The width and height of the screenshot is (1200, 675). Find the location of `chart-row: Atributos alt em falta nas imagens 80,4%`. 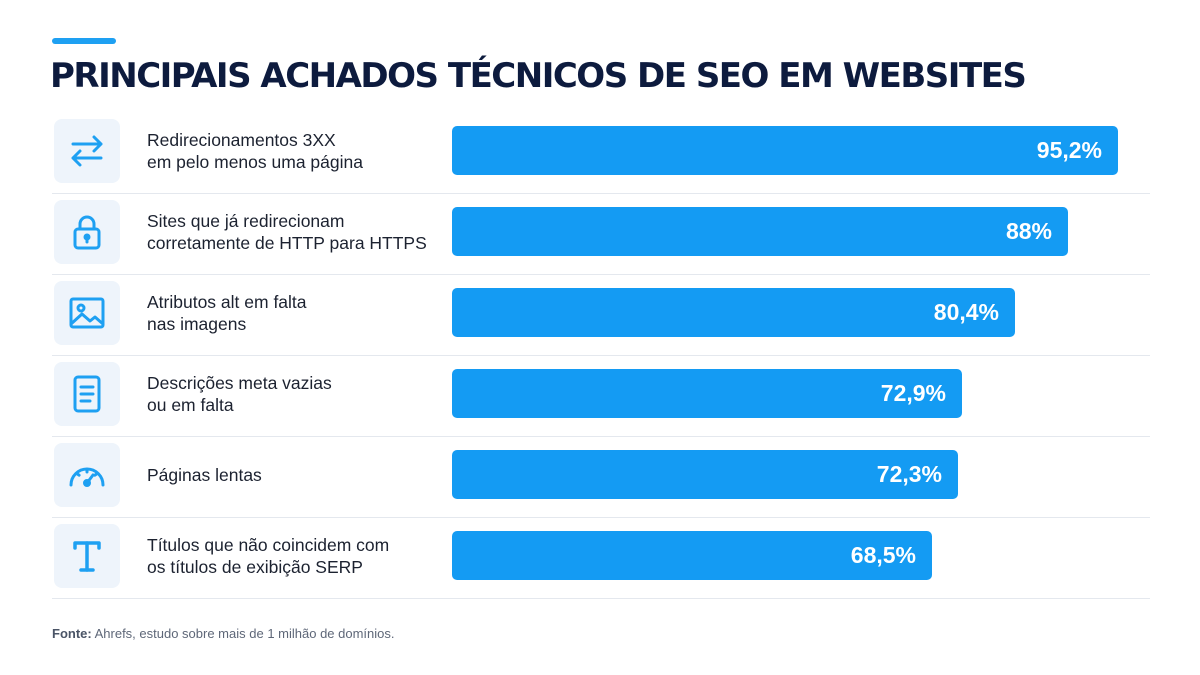

chart-row: Atributos alt em falta nas imagens 80,4% is located at coordinates (601, 315).